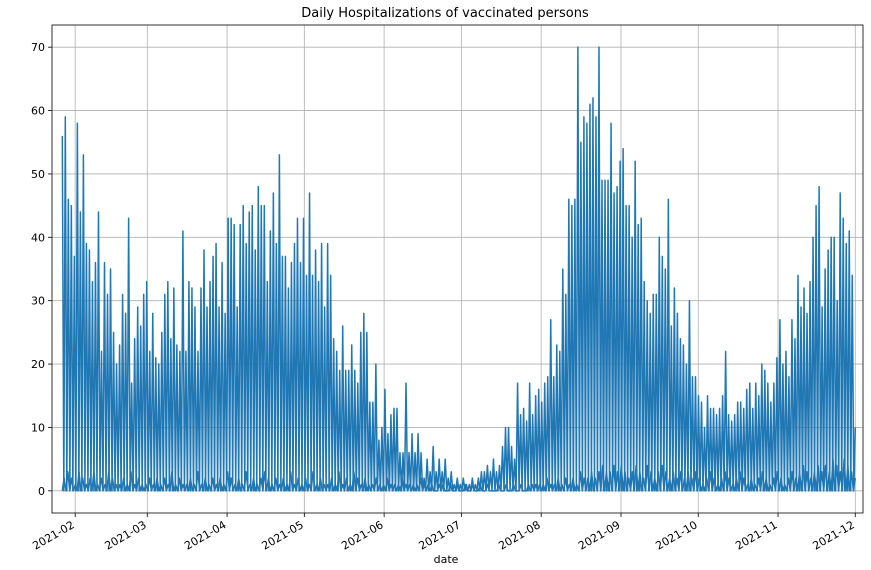 The width and height of the screenshot is (871, 570). What do you see at coordinates (41, 491) in the screenshot?
I see `y-tick-label: 0` at bounding box center [41, 491].